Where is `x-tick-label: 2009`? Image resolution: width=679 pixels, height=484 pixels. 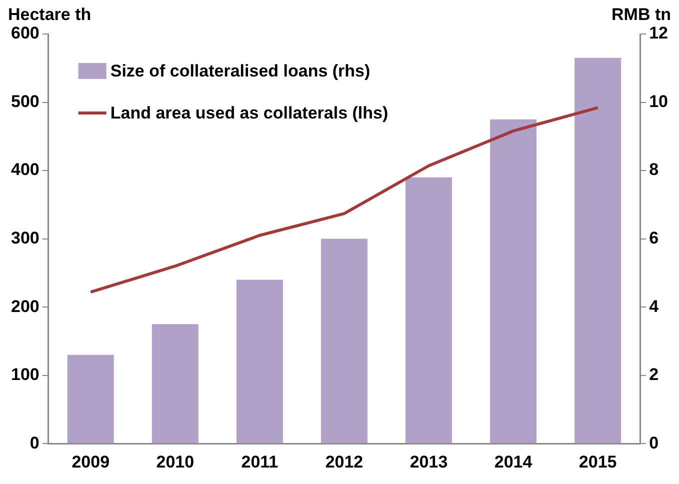
x-tick-label: 2009 is located at coordinates (91, 462).